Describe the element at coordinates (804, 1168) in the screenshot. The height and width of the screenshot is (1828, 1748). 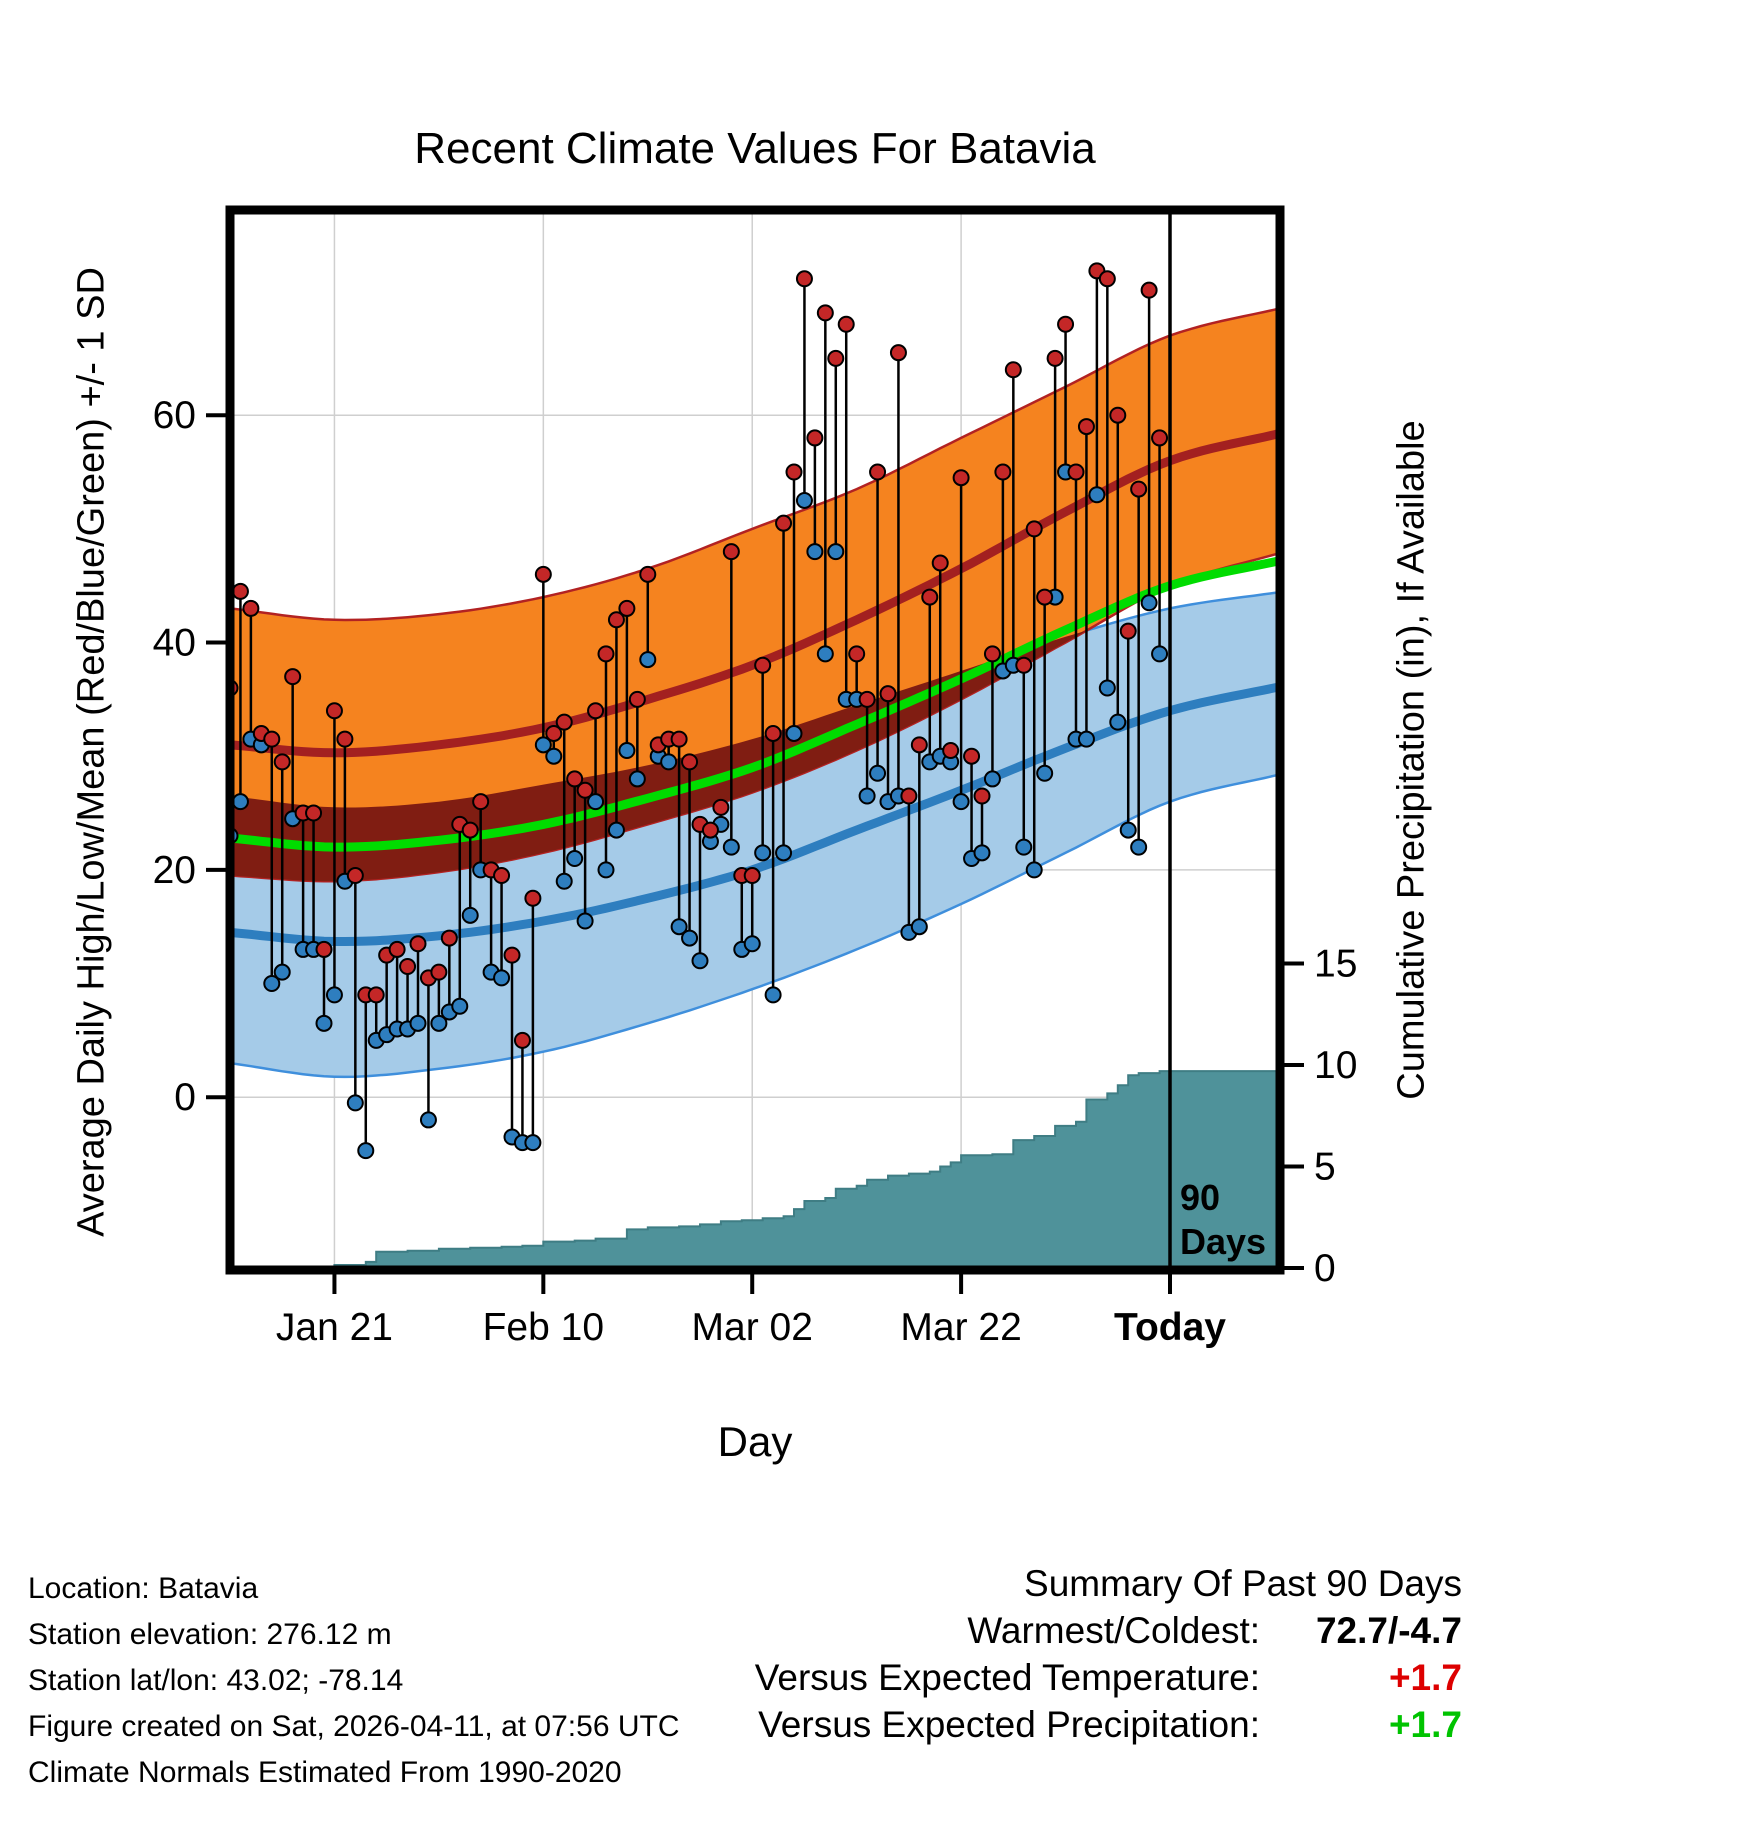
I see `cumulative-precip-area` at that location.